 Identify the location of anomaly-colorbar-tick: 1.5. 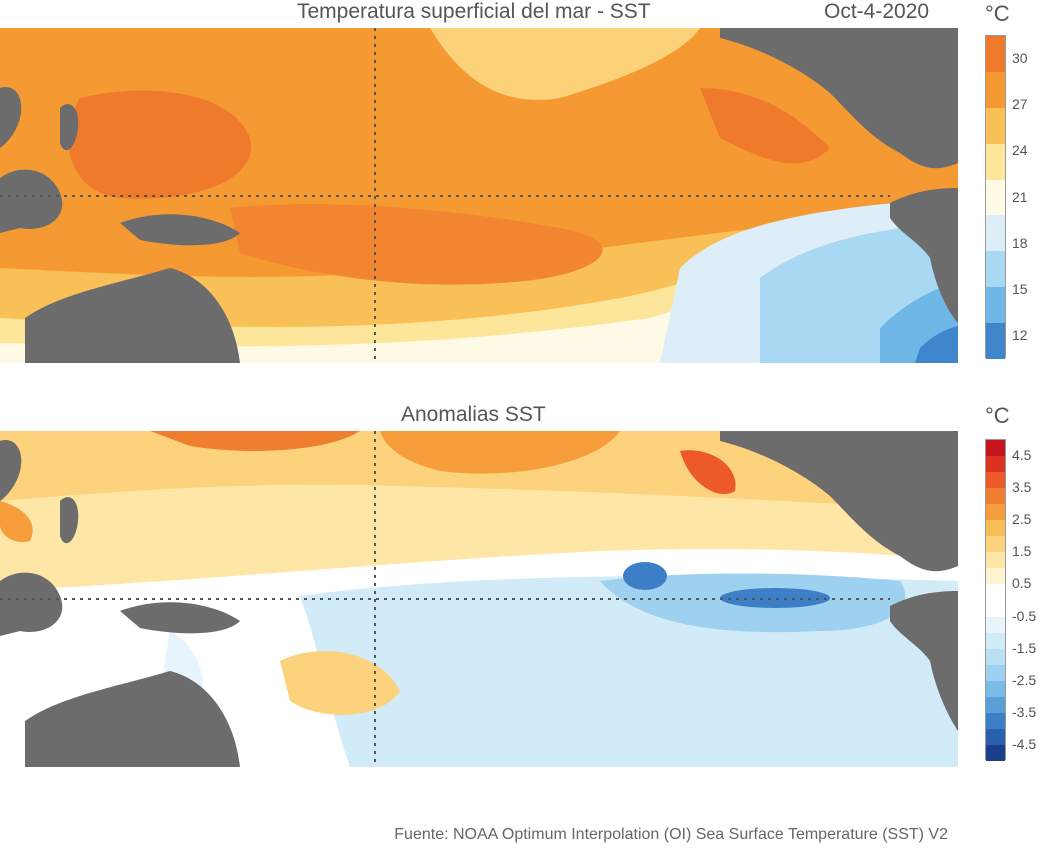
(1022, 551).